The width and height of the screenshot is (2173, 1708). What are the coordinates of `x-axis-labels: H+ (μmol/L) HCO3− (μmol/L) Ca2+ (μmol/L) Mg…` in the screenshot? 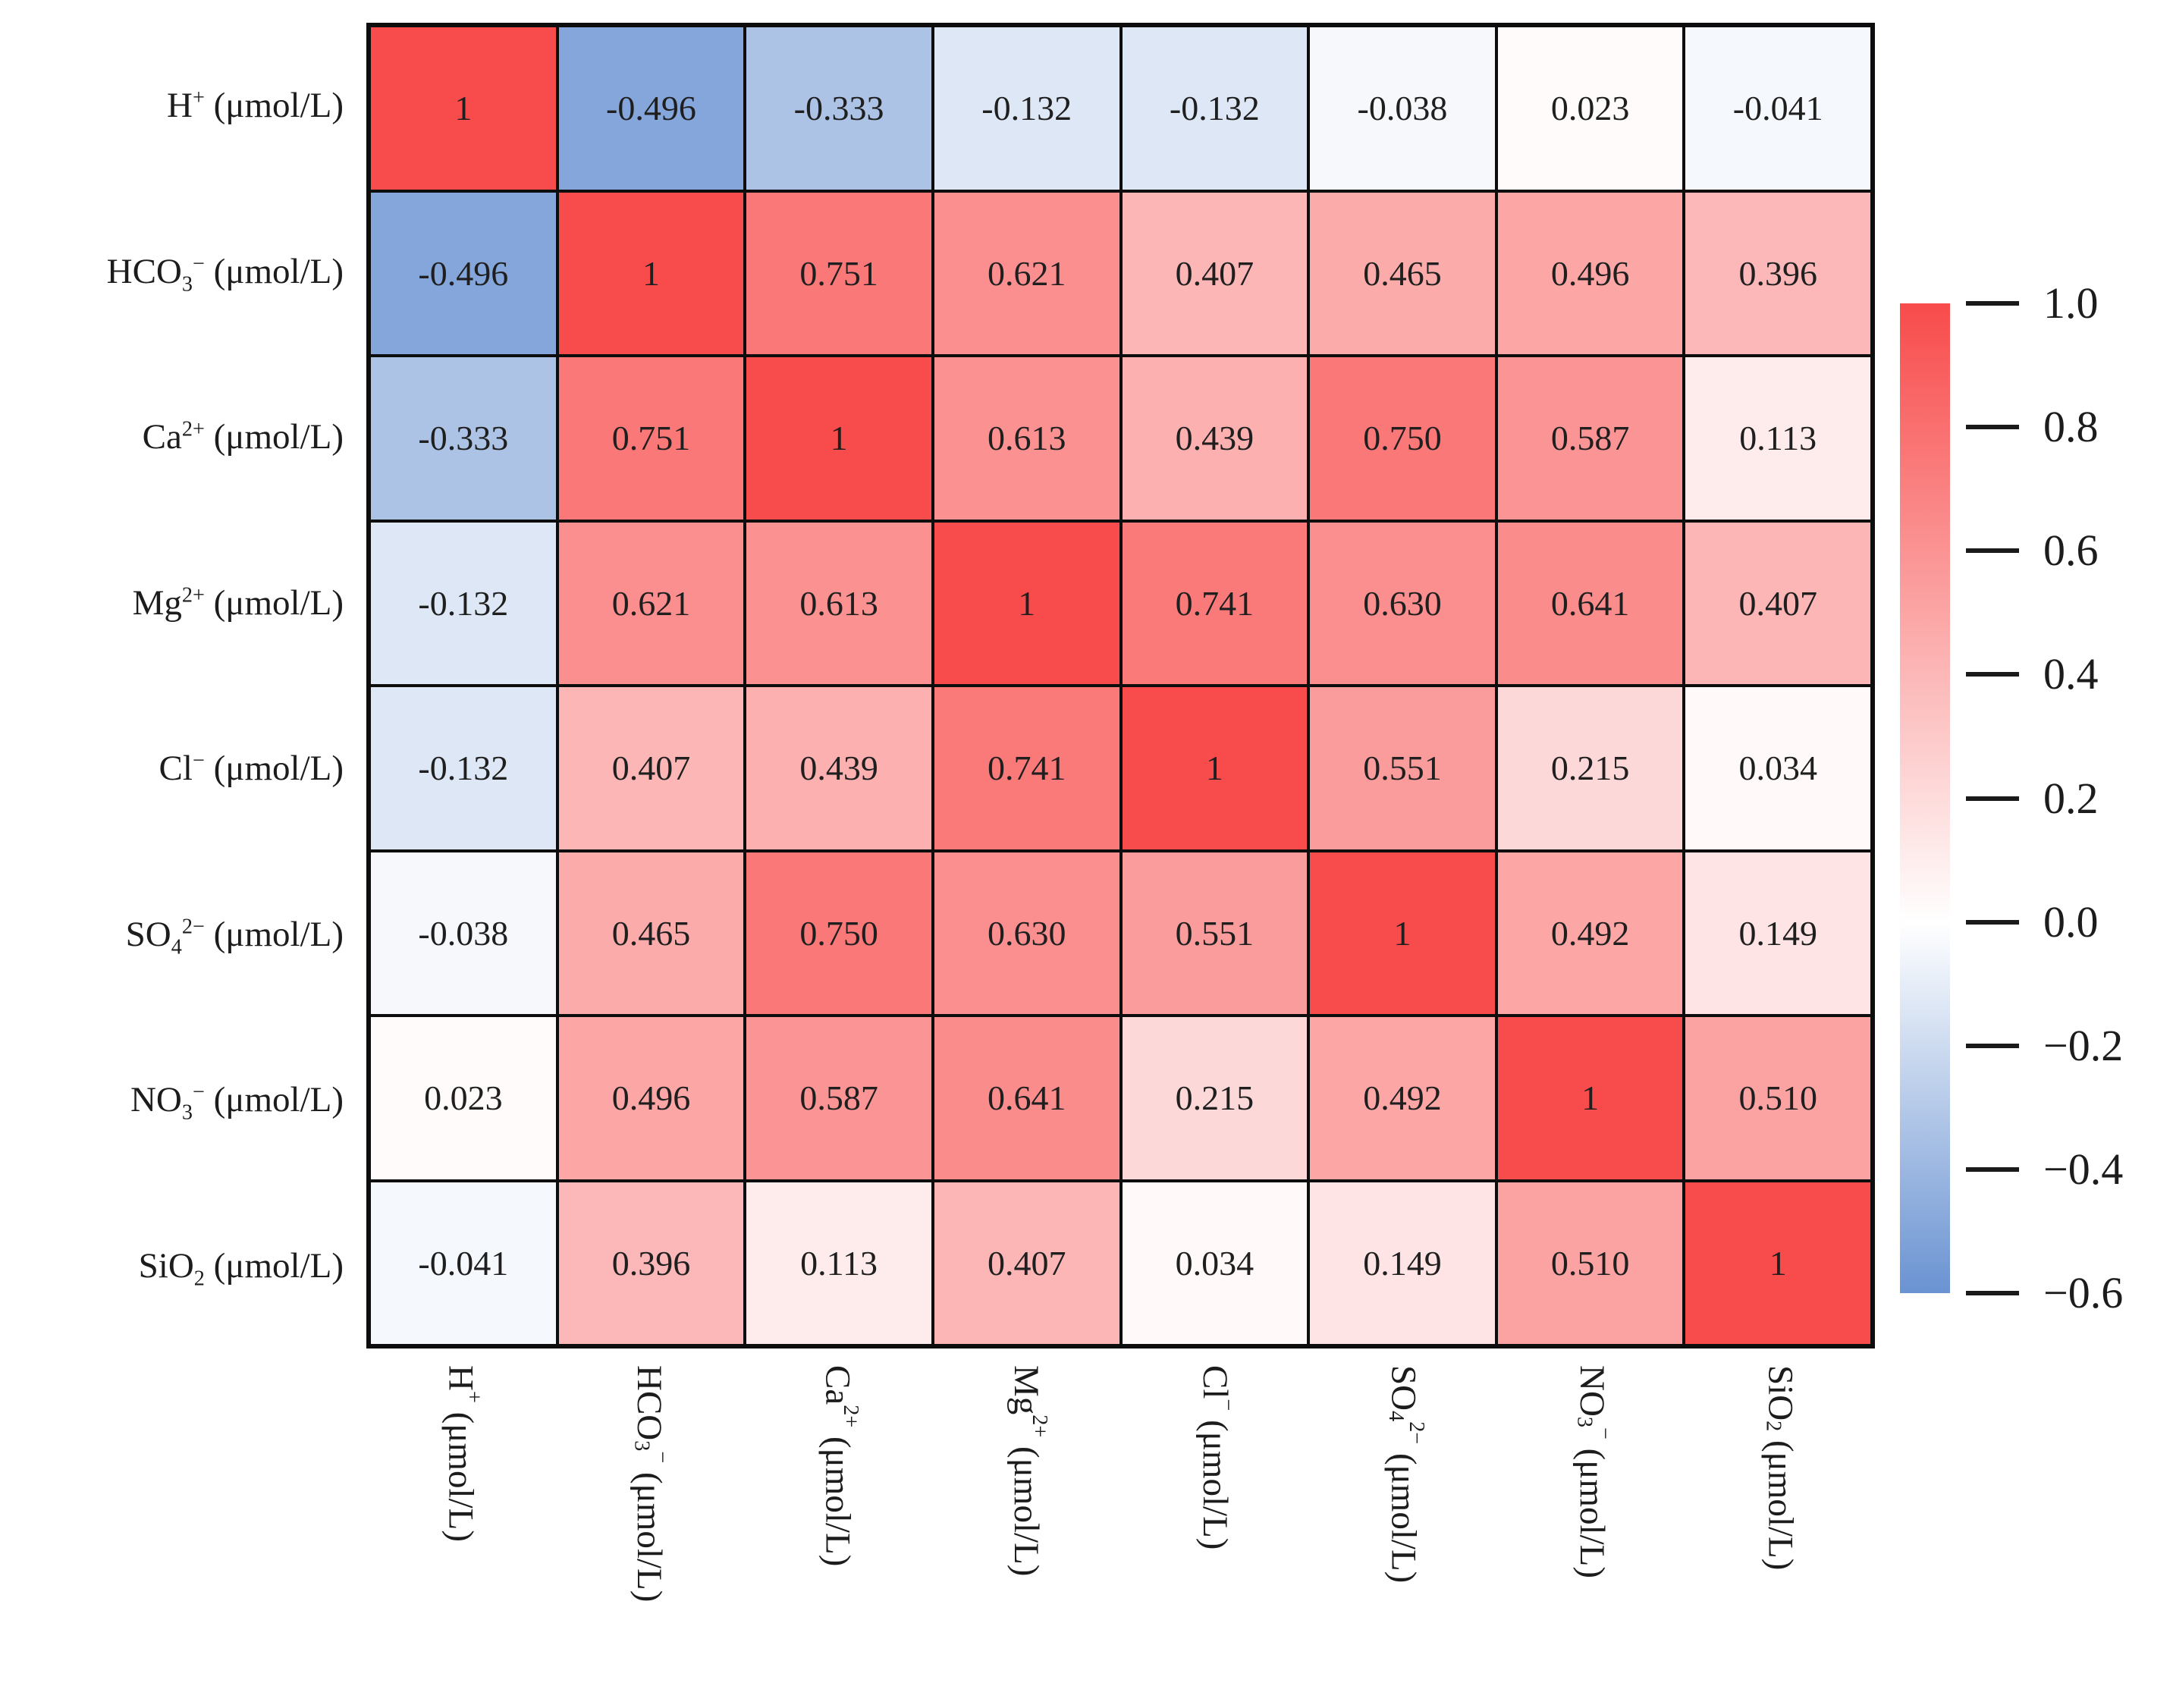 It's located at (1120, 1535).